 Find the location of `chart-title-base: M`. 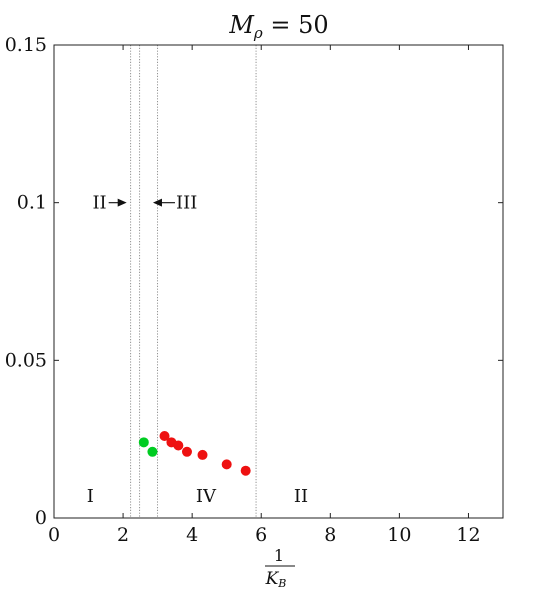

chart-title-base: M is located at coordinates (241, 25).